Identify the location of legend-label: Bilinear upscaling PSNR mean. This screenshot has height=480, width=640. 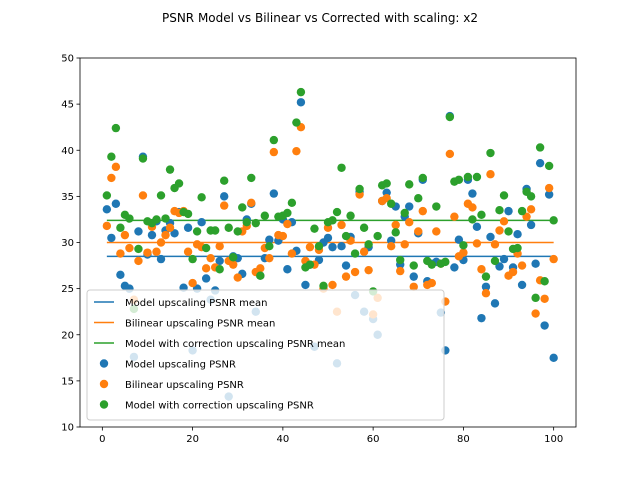
(200, 324).